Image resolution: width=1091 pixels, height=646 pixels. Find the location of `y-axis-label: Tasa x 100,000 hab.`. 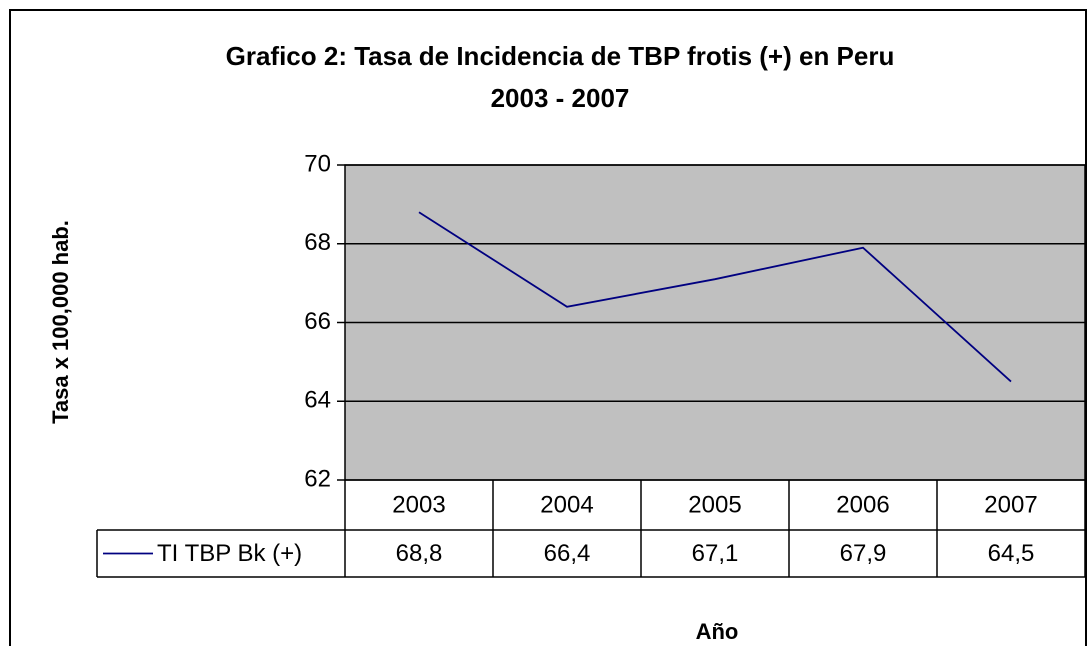

y-axis-label: Tasa x 100,000 hab. is located at coordinates (60, 322).